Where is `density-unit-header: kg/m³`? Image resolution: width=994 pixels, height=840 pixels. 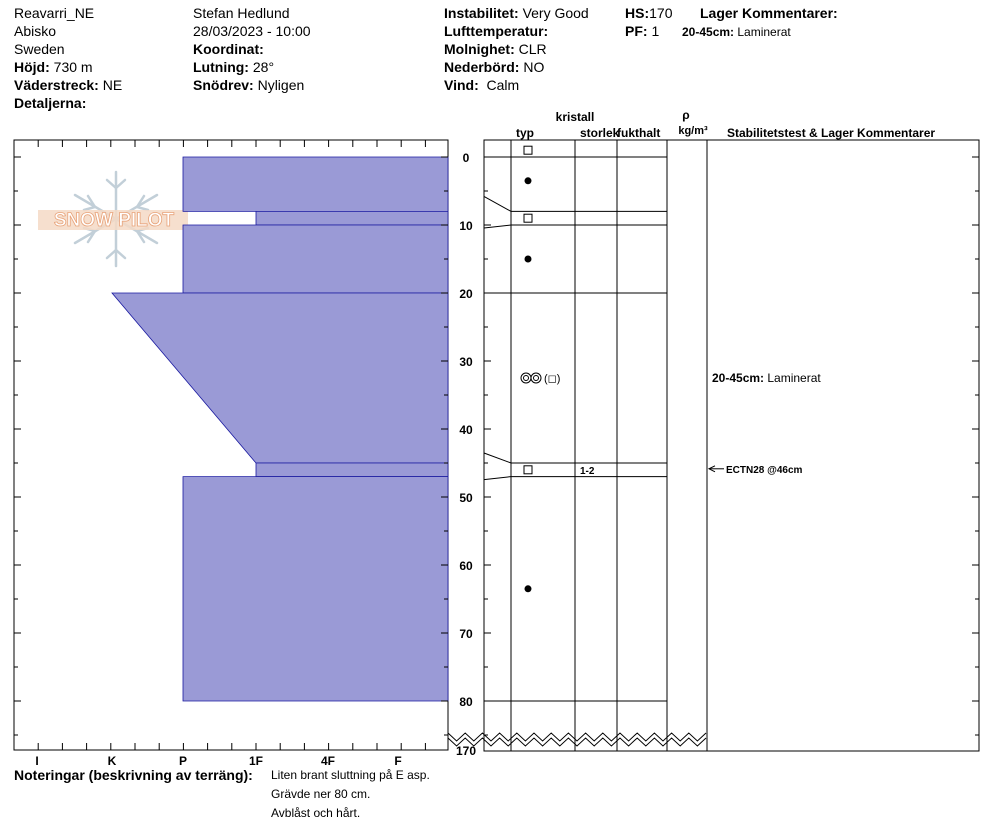 density-unit-header: kg/m³ is located at coordinates (693, 131).